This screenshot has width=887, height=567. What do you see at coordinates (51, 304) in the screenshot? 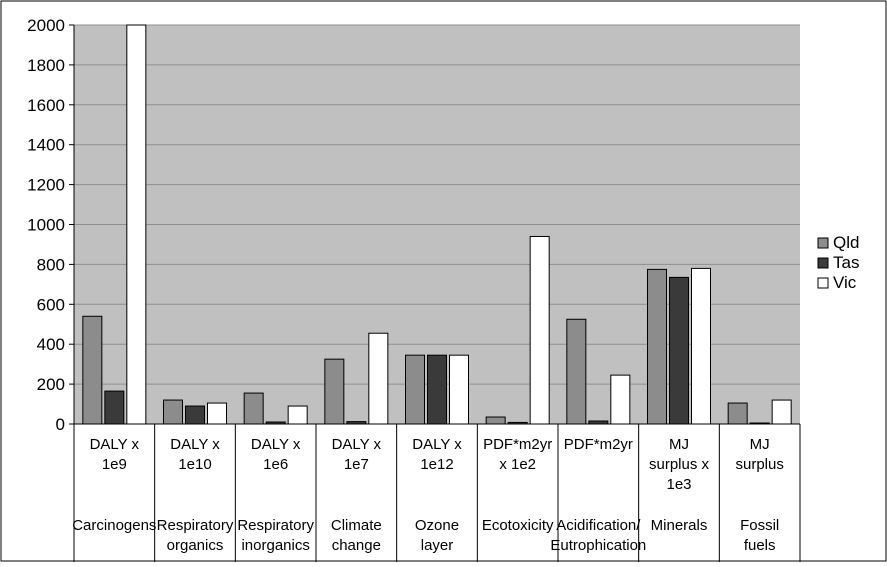
I see `y-tick-label: 600` at bounding box center [51, 304].